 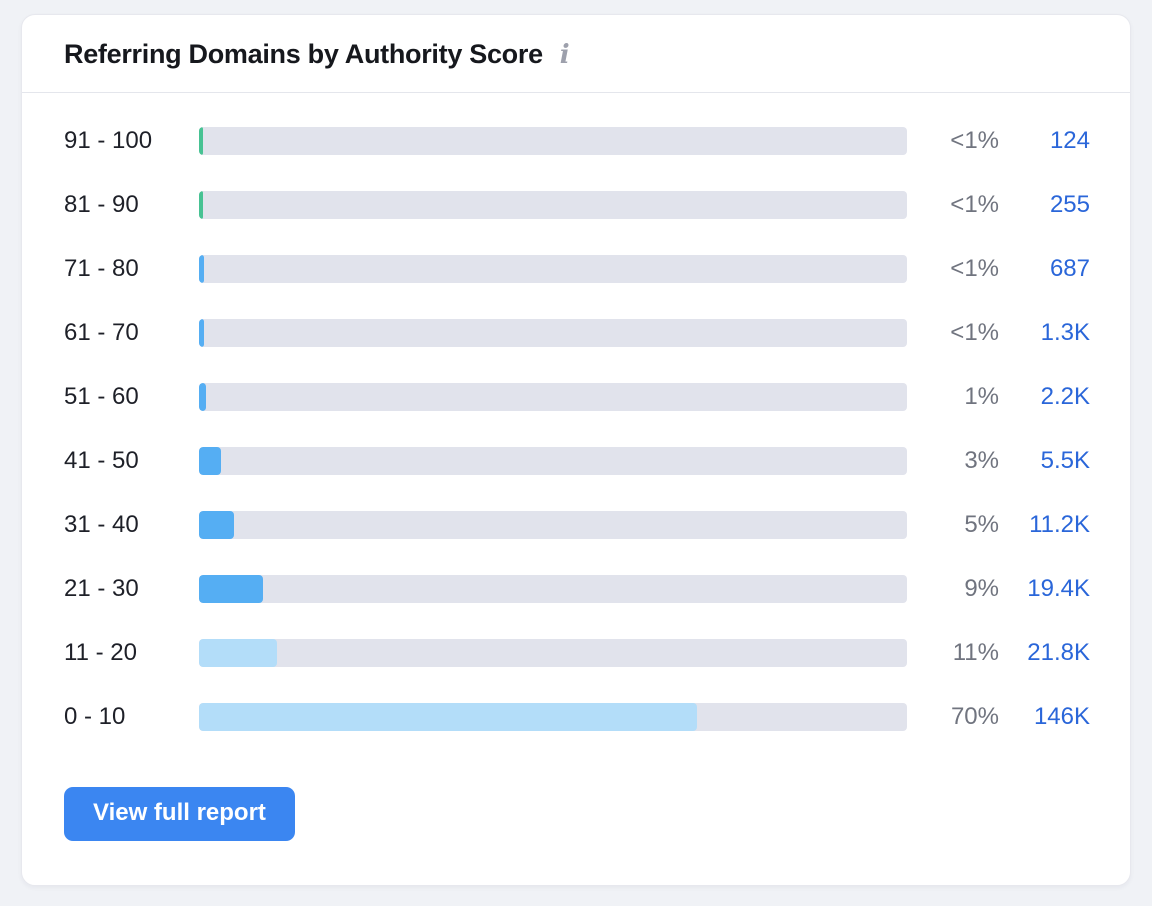 I want to click on score-range-label: 71 - 80, so click(x=101, y=268).